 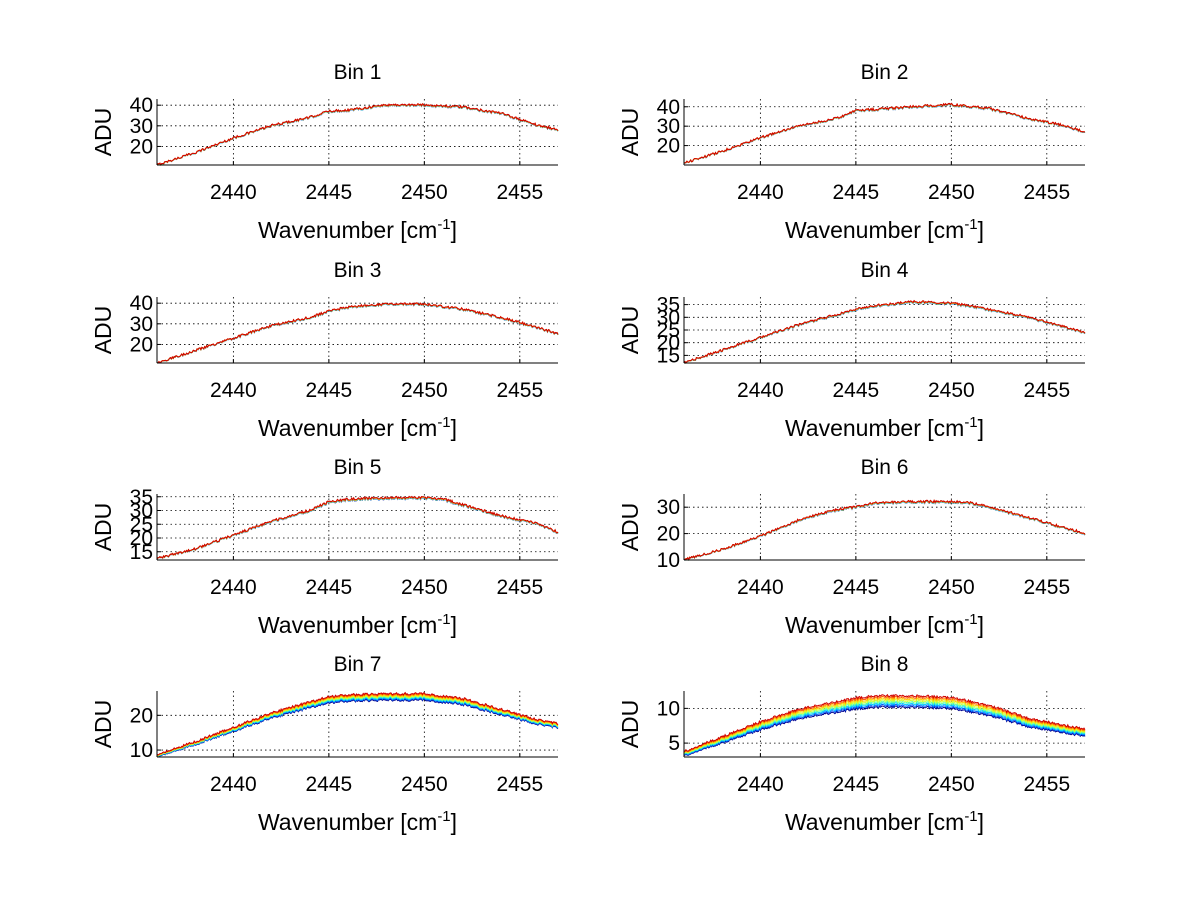 I want to click on subplot-title: Bin 1, so click(x=358, y=72).